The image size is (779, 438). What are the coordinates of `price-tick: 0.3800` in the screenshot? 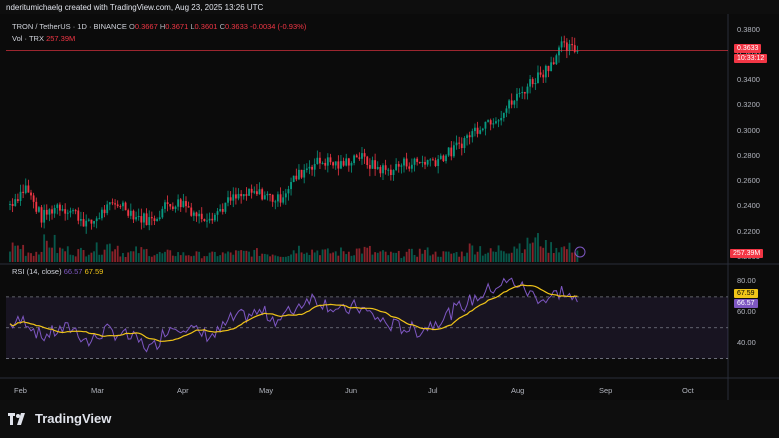 It's located at (748, 29).